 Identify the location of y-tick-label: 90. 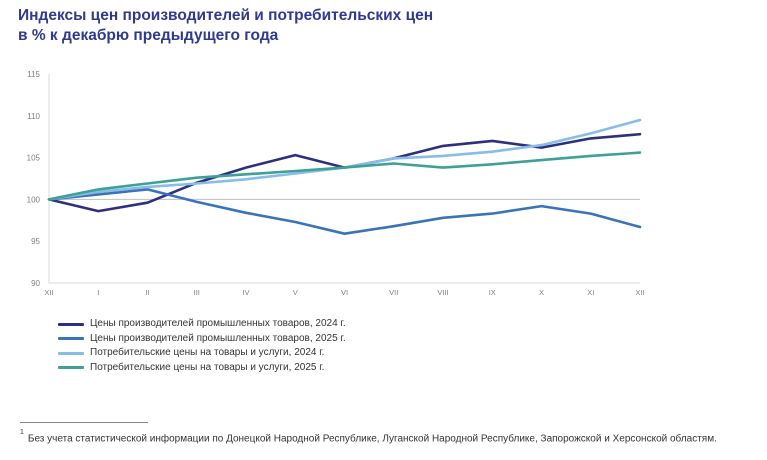
(35, 283).